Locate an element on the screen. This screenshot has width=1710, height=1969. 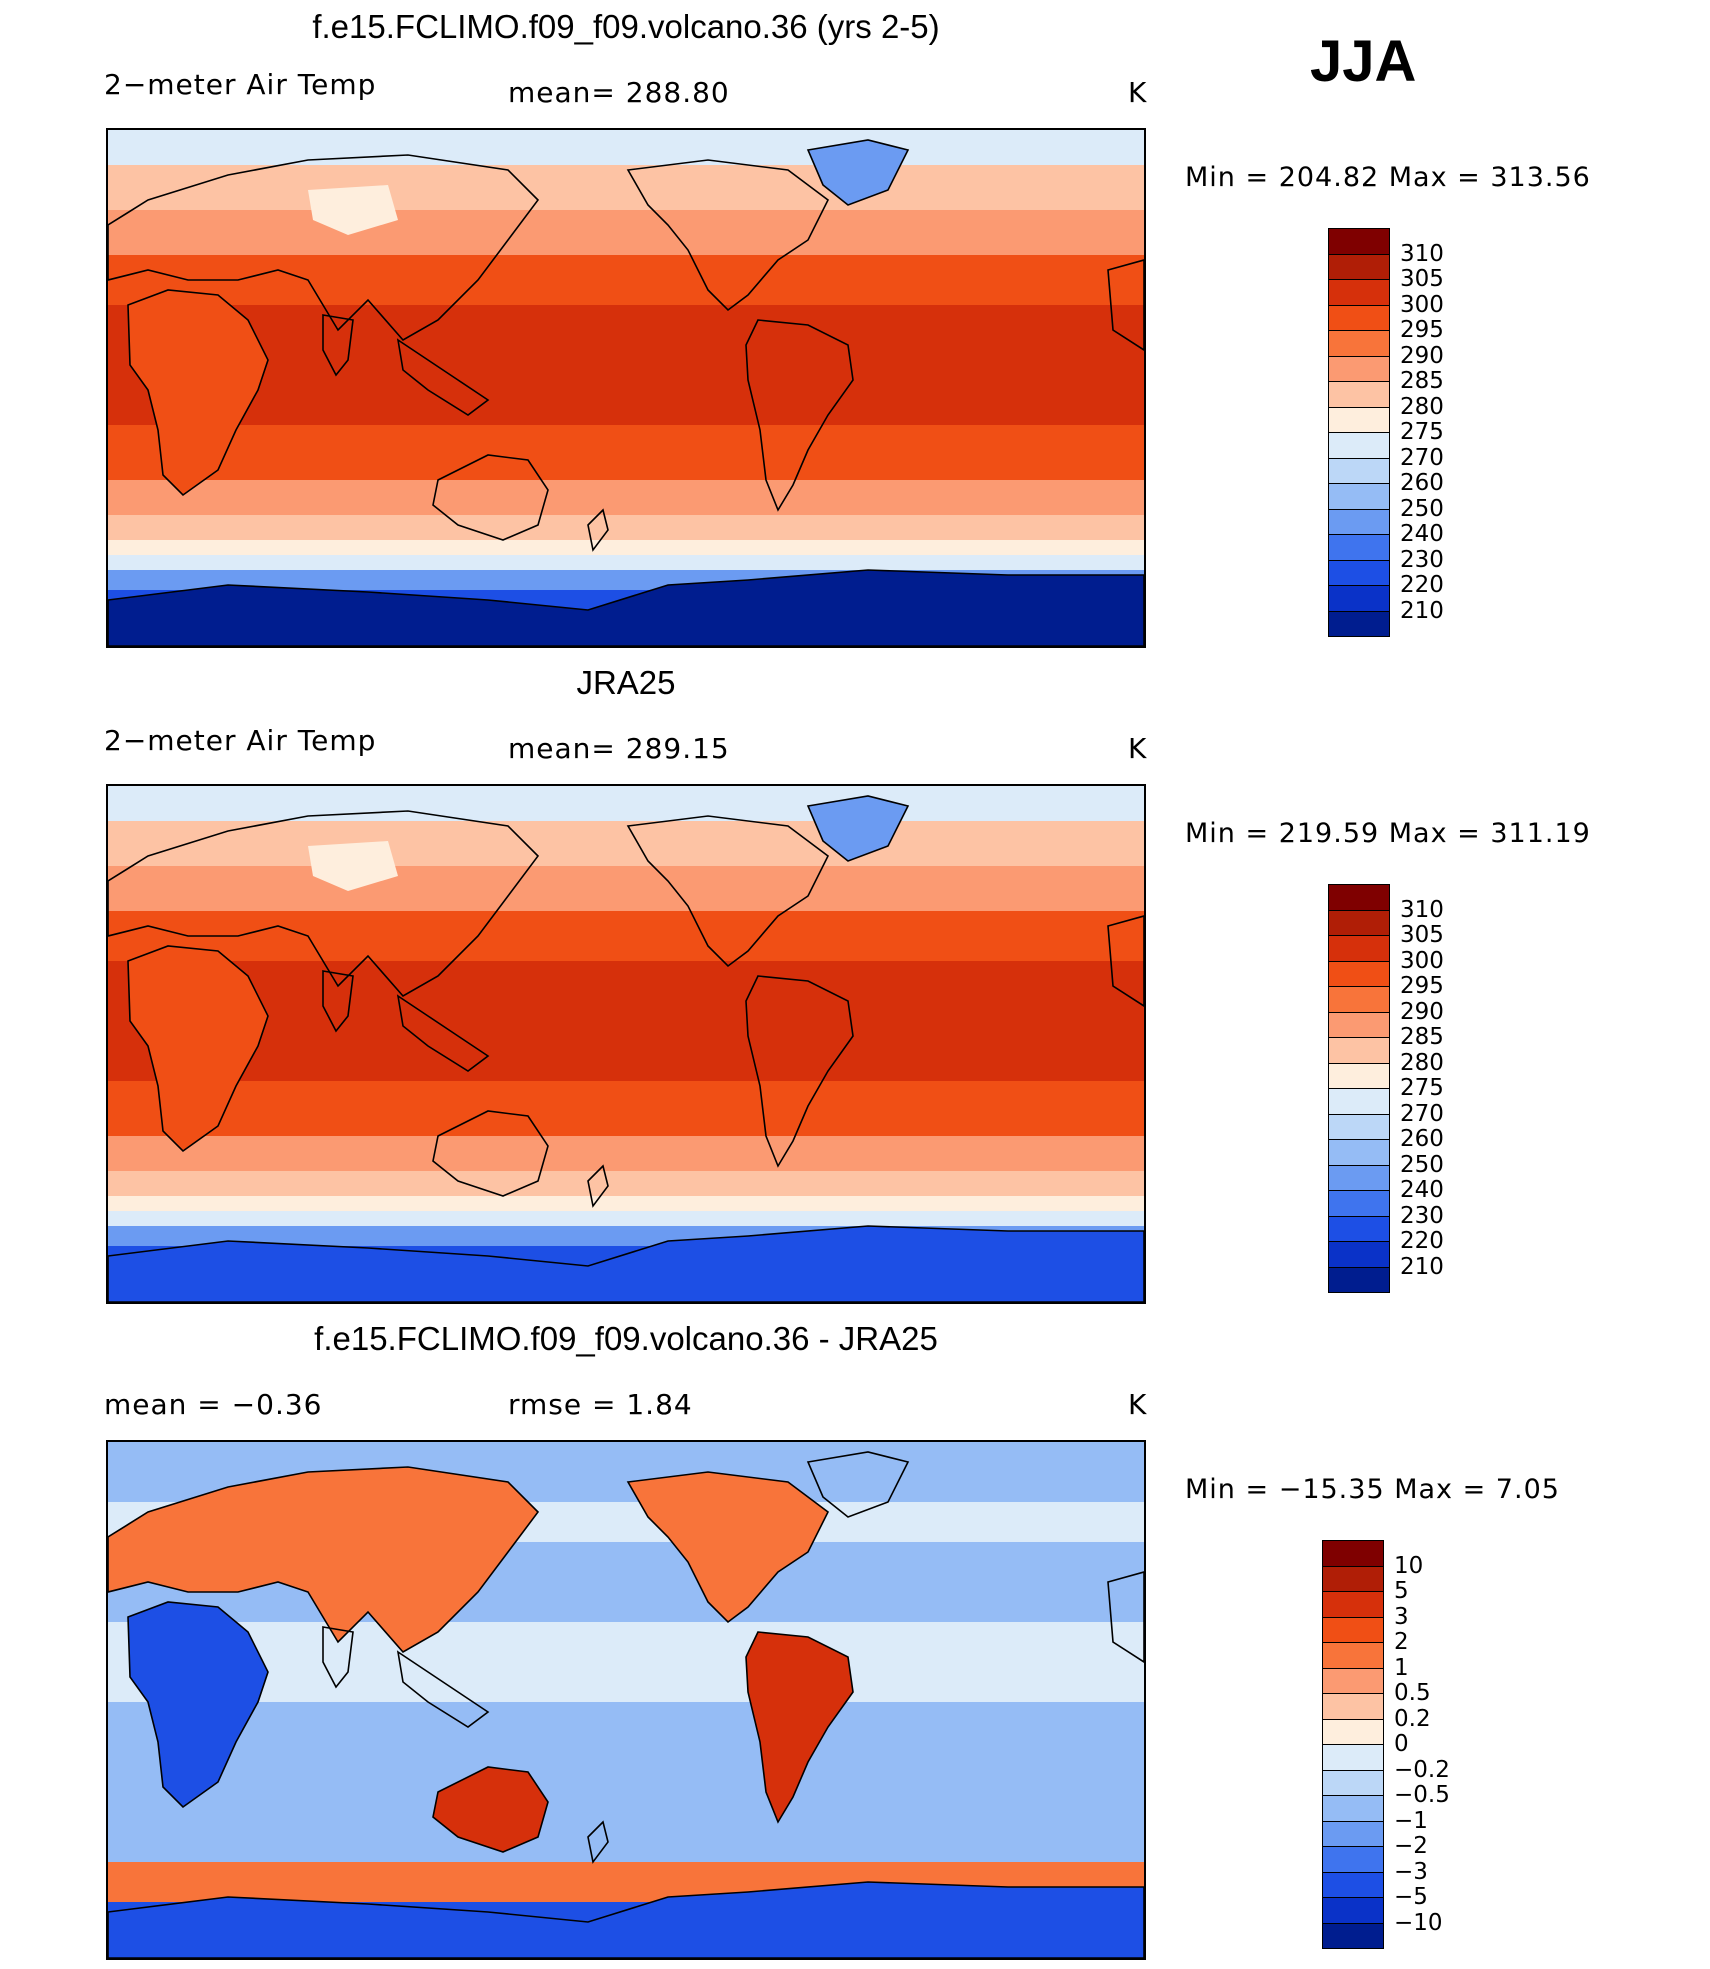
coastline-namerica is located at coordinates (728, 235).